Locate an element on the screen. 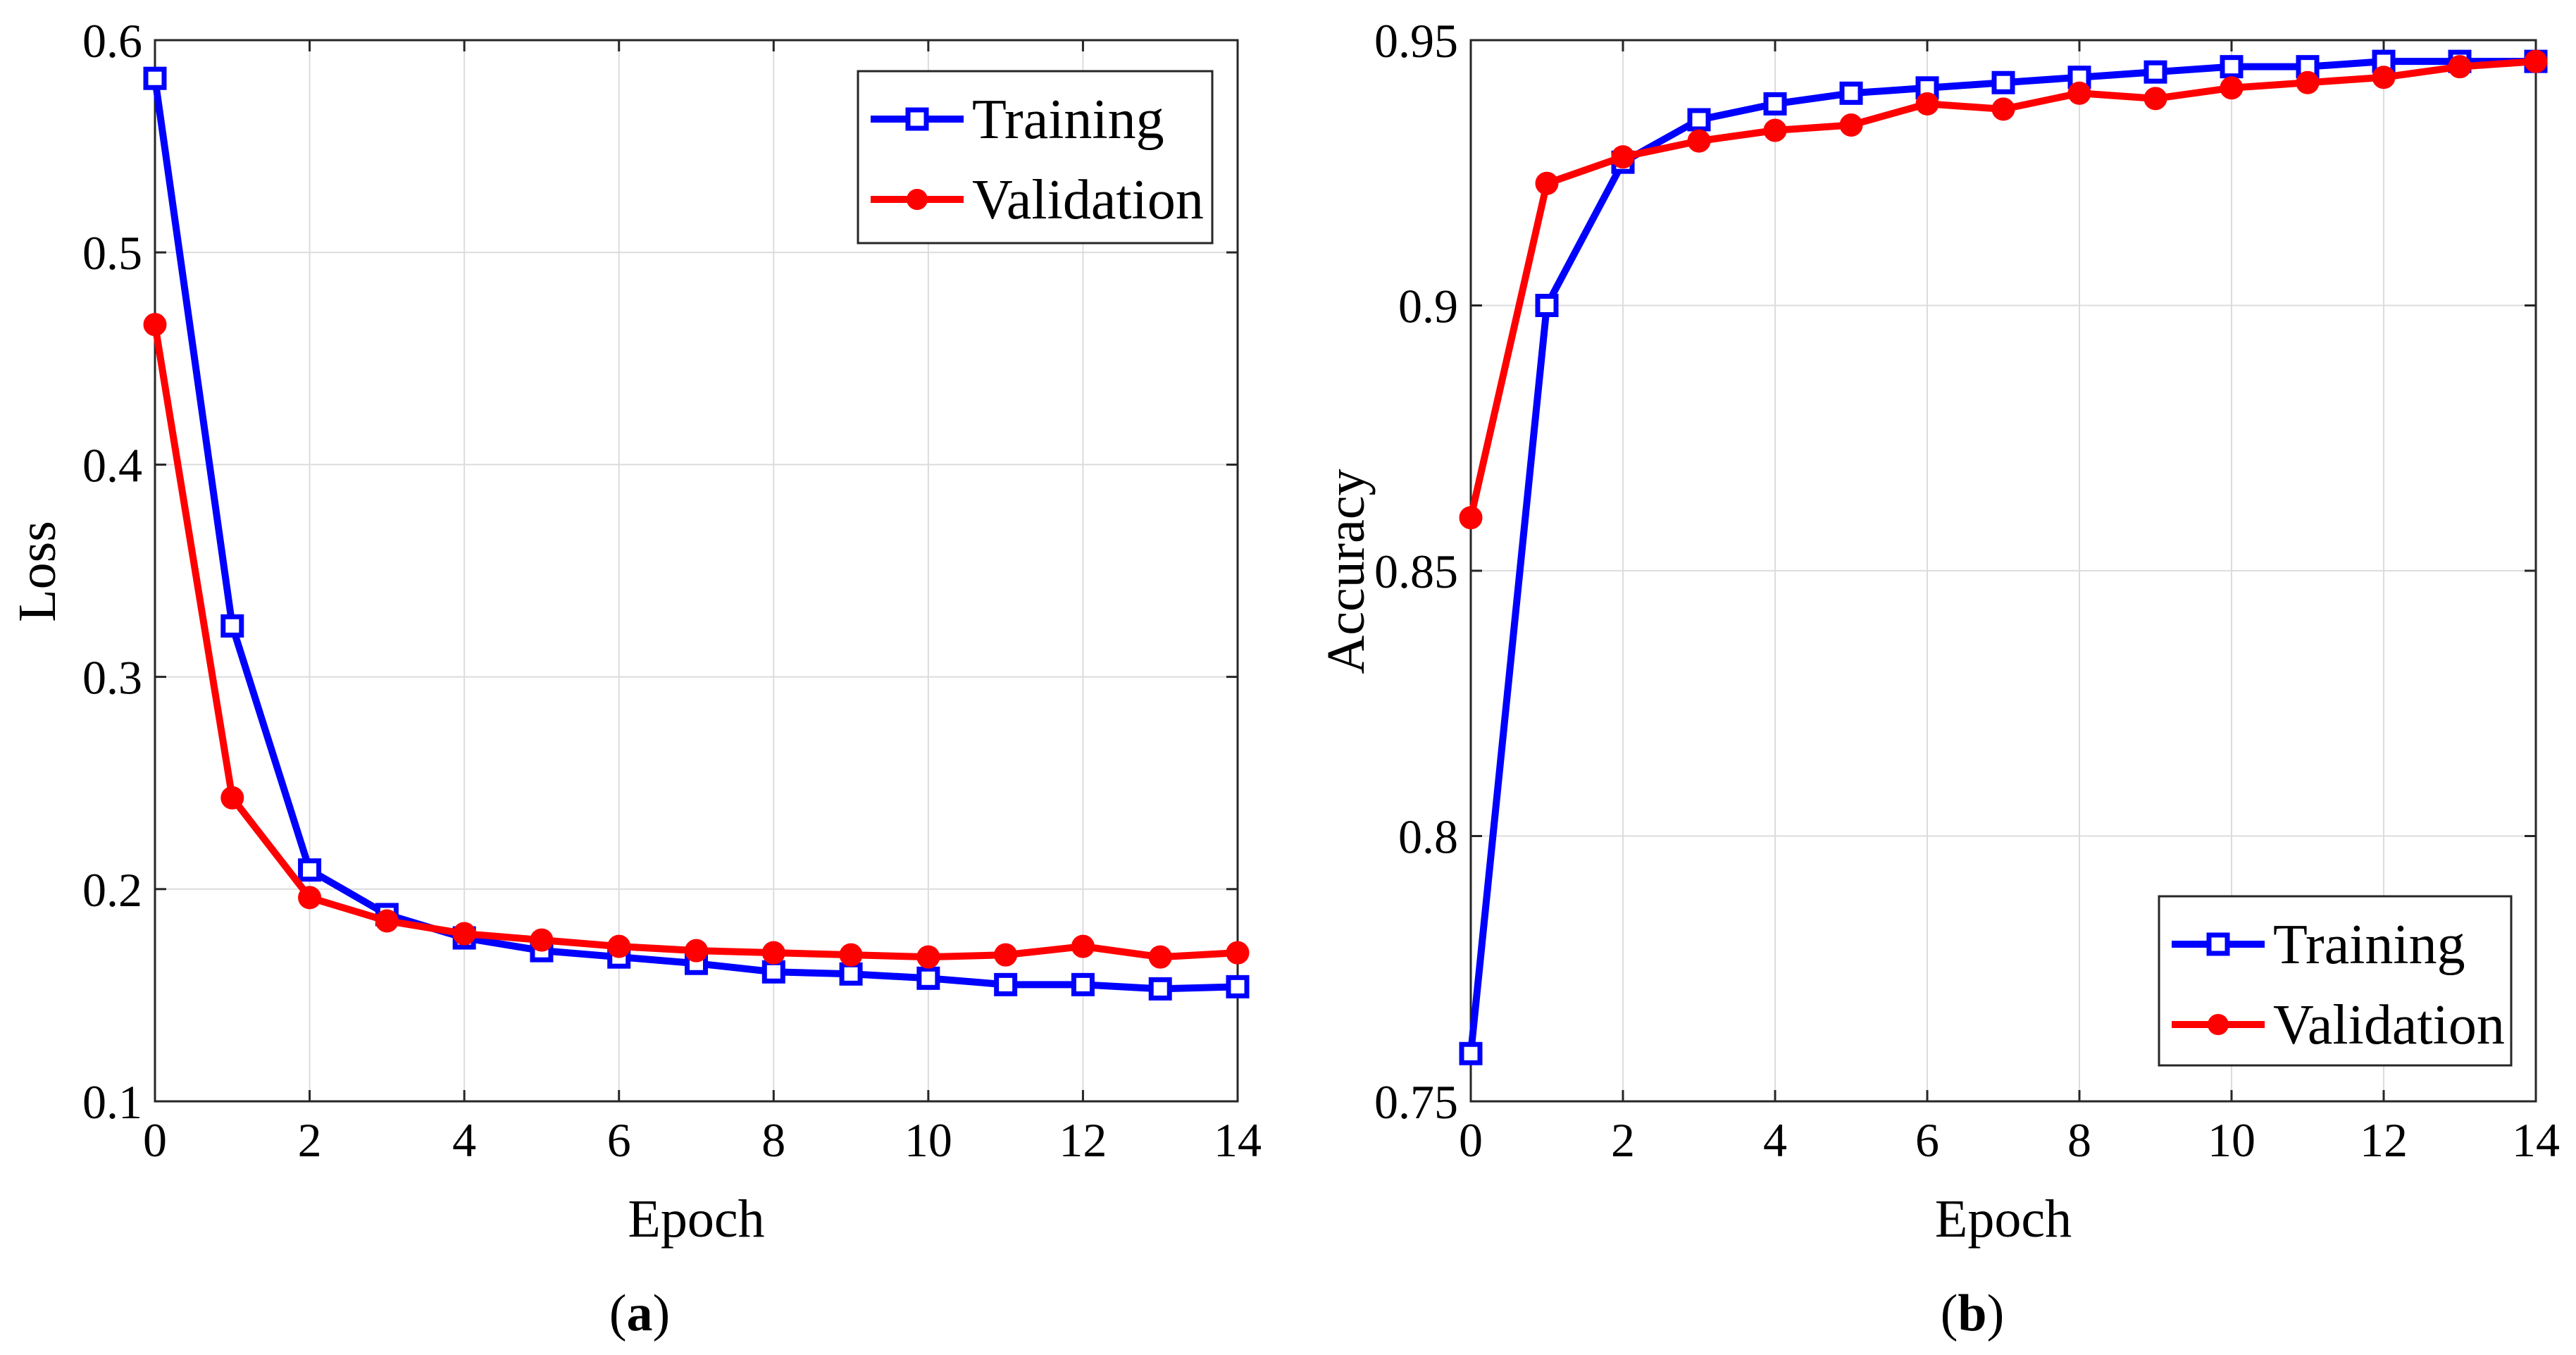  y-tick-label: 0.8 is located at coordinates (1428, 837).